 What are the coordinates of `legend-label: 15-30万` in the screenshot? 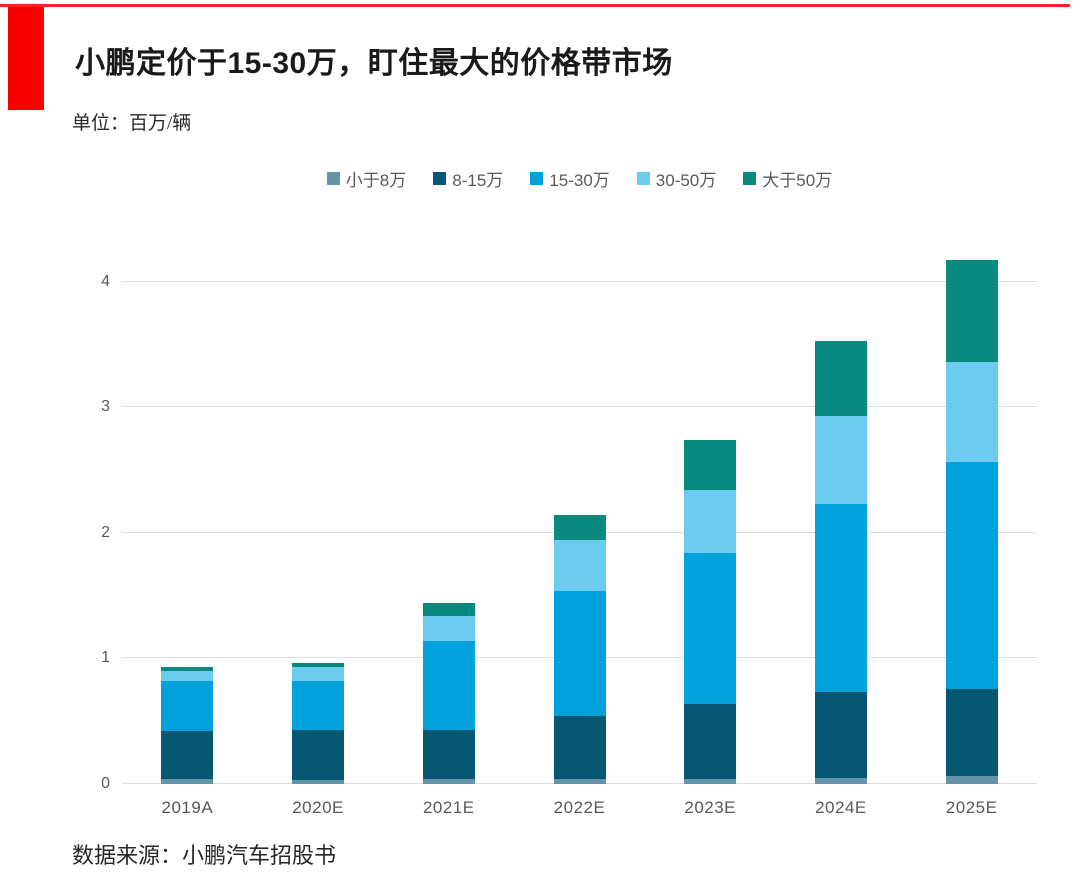 It's located at (579, 180).